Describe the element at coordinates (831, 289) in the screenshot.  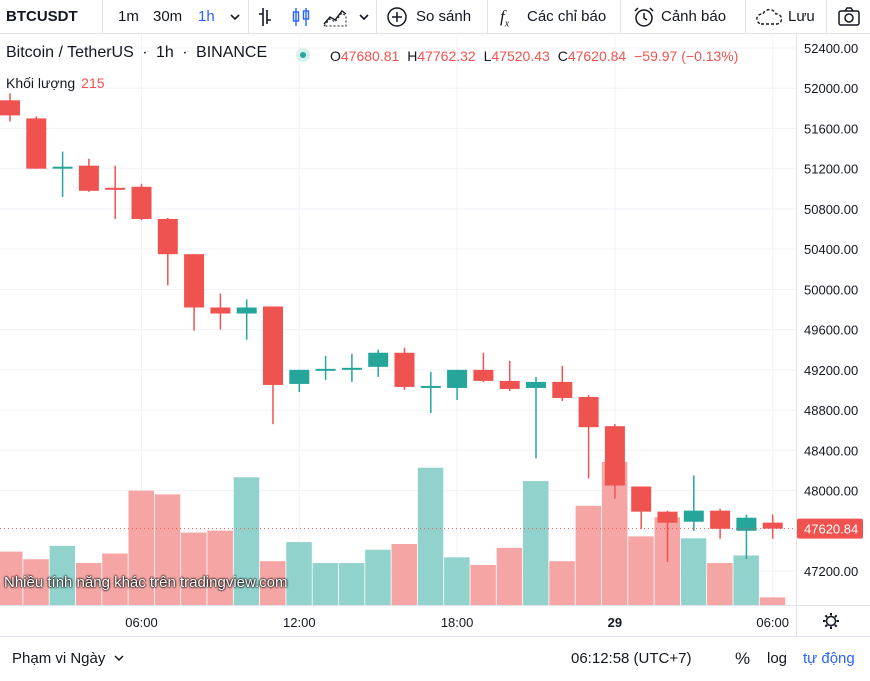
I see `price-tick-label: 50000.00` at that location.